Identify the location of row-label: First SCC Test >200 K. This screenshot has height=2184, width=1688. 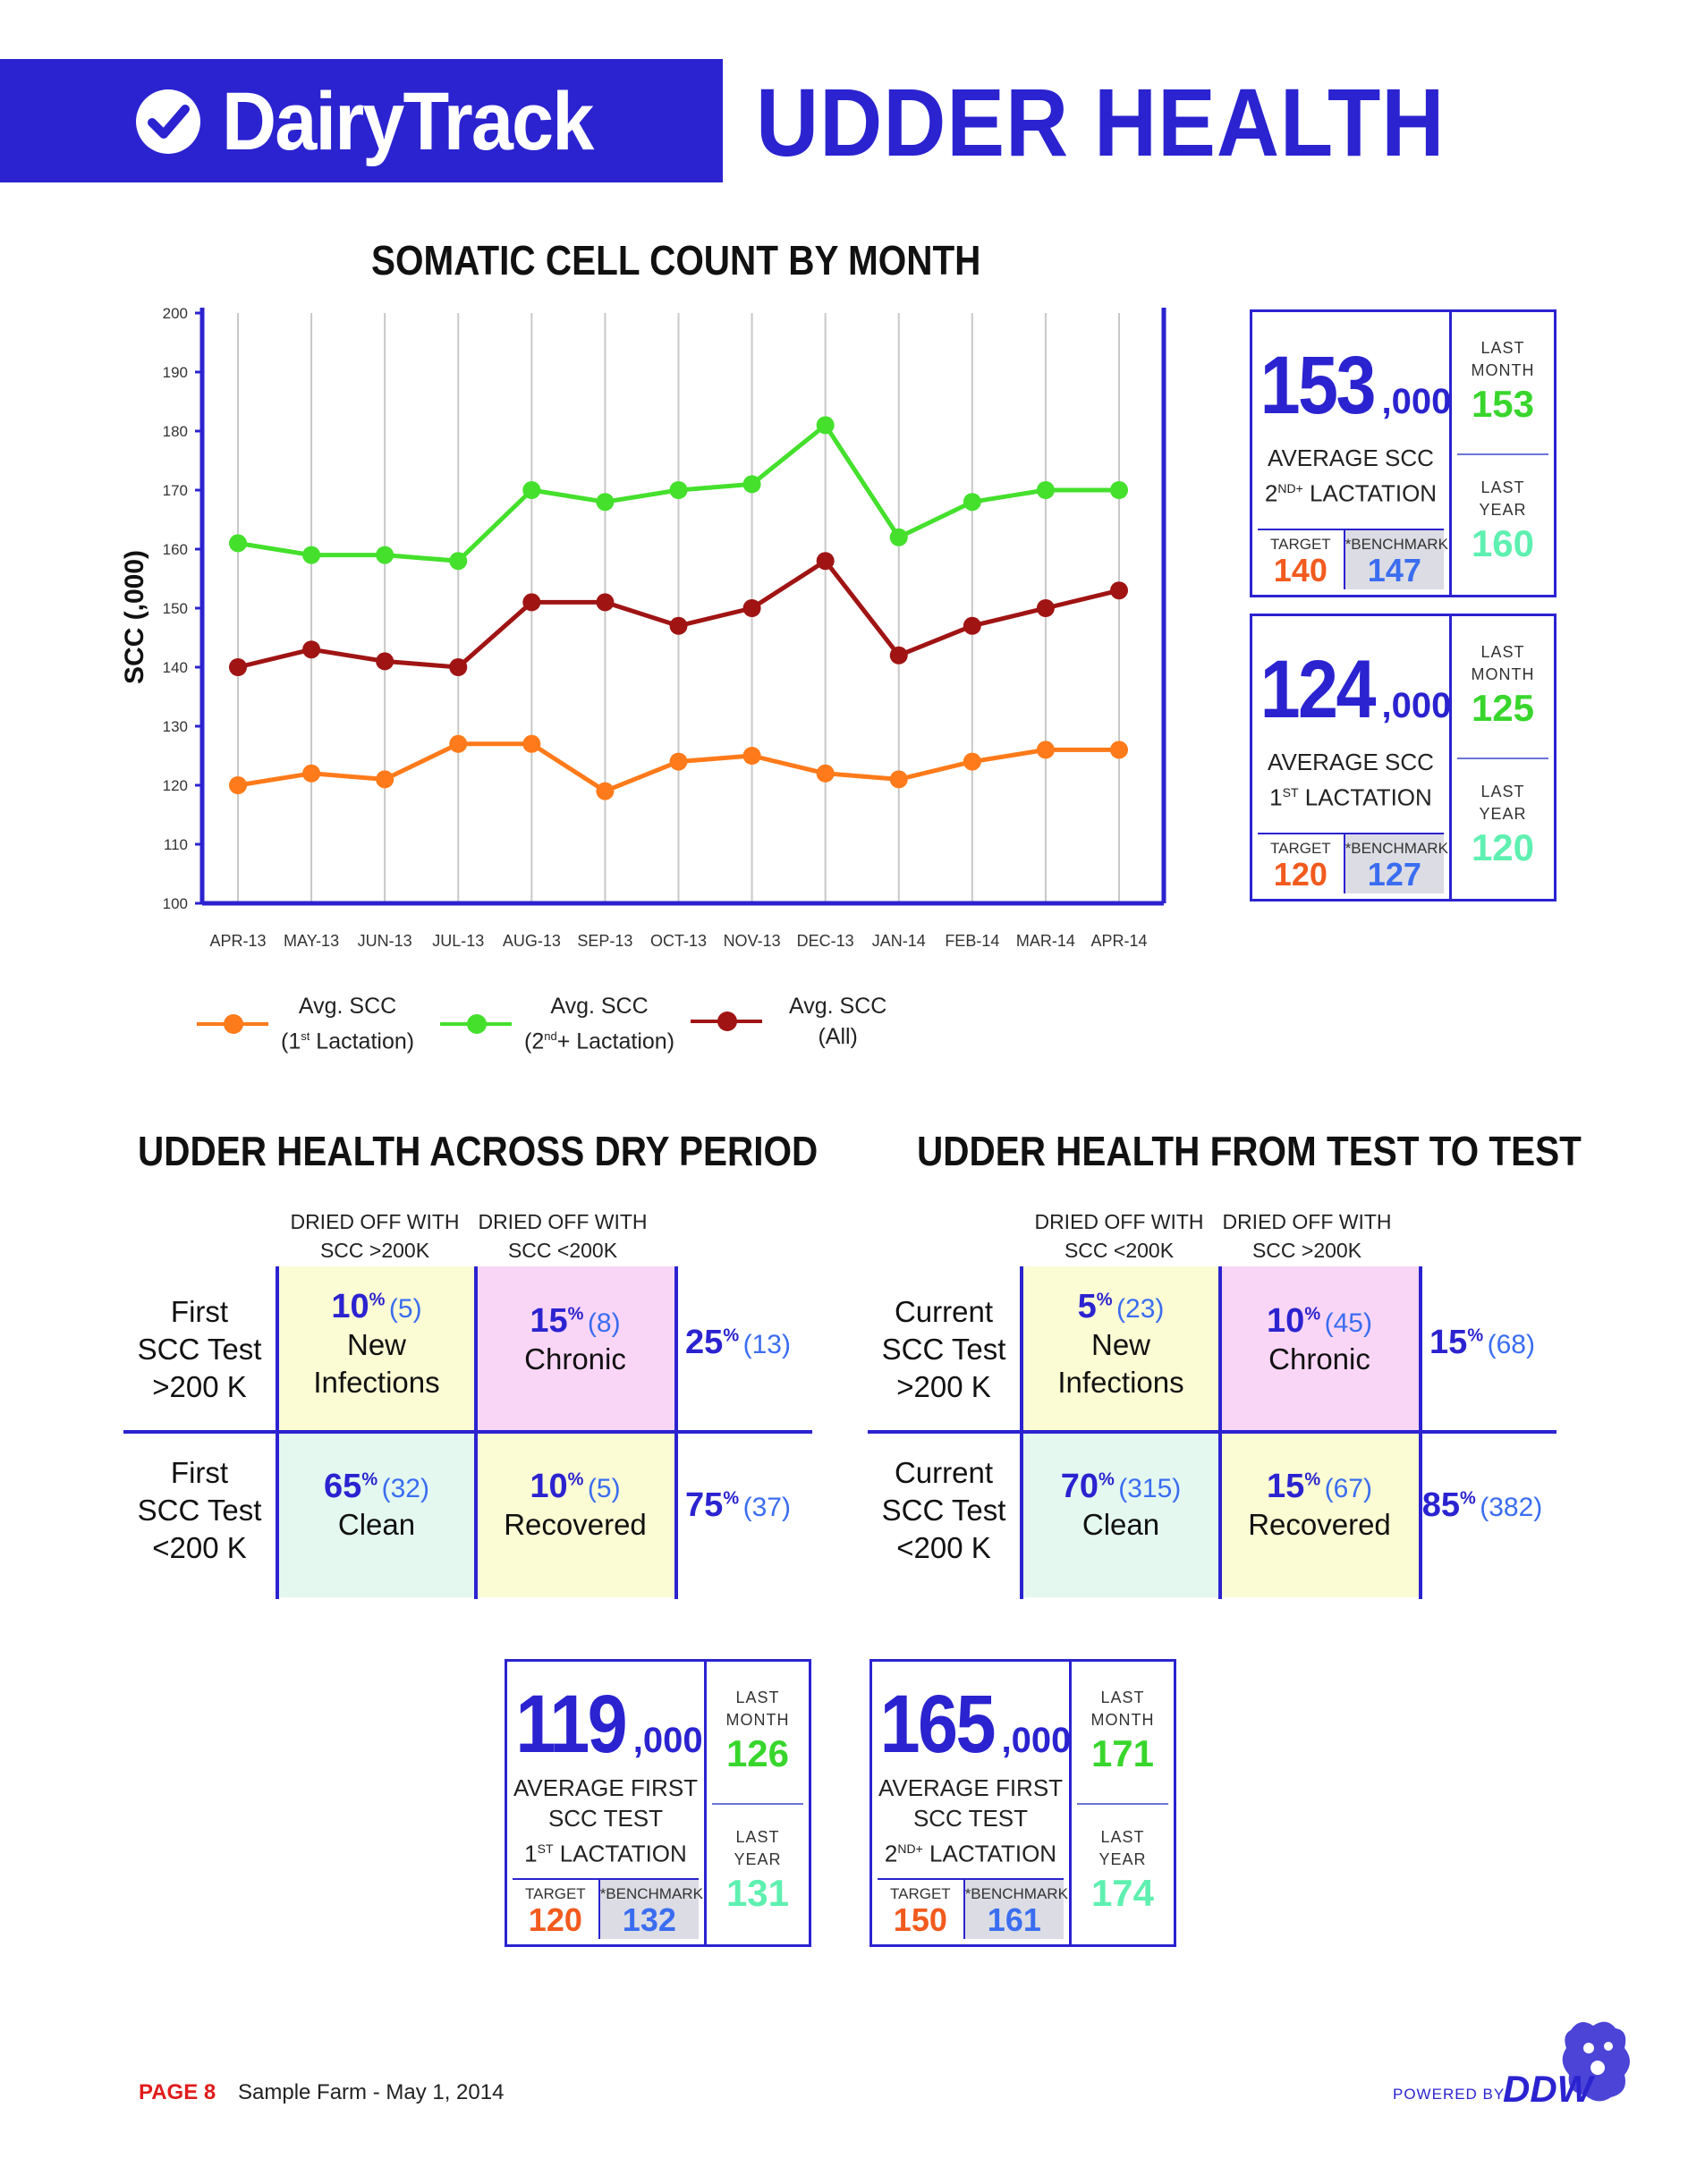
(199, 1349).